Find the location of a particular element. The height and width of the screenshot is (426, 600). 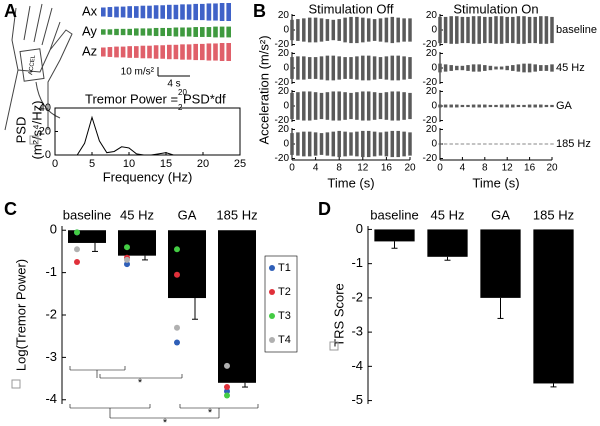

psd-line is located at coordinates (147, 135).